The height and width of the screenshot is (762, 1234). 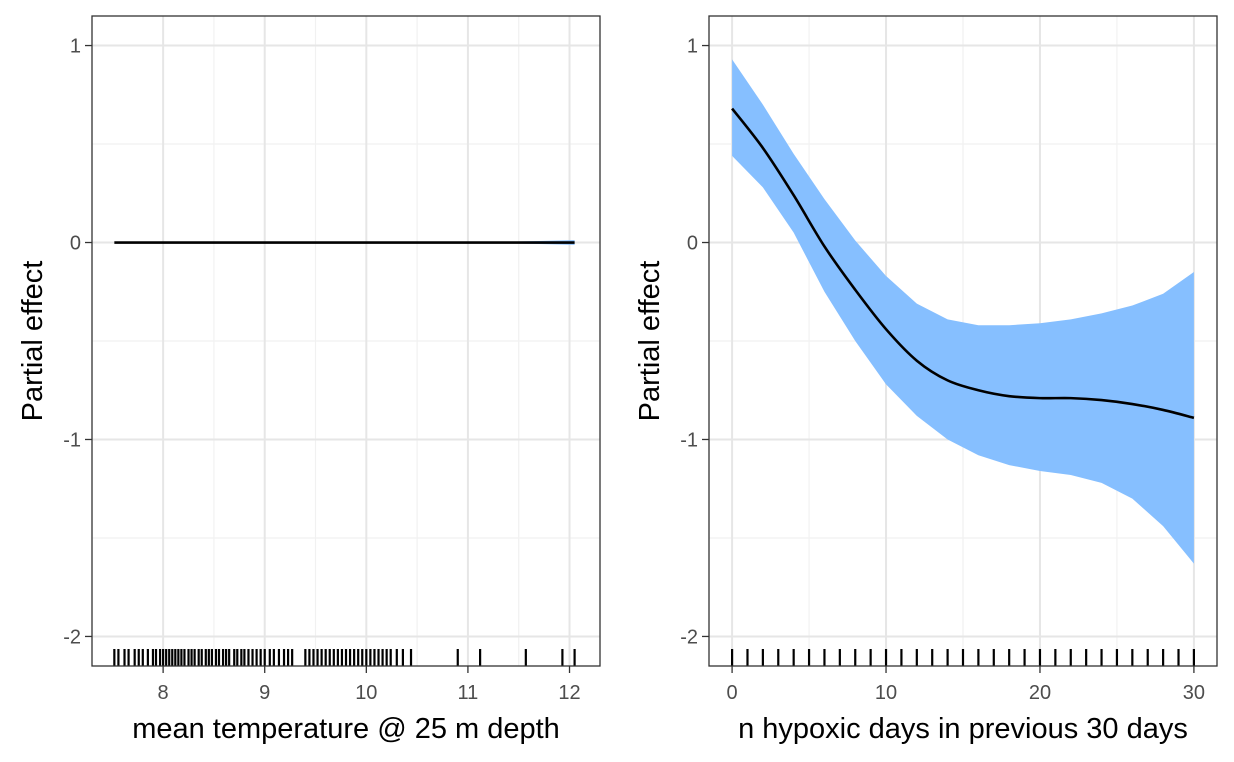 I want to click on x-tick-label: 8, so click(x=163, y=693).